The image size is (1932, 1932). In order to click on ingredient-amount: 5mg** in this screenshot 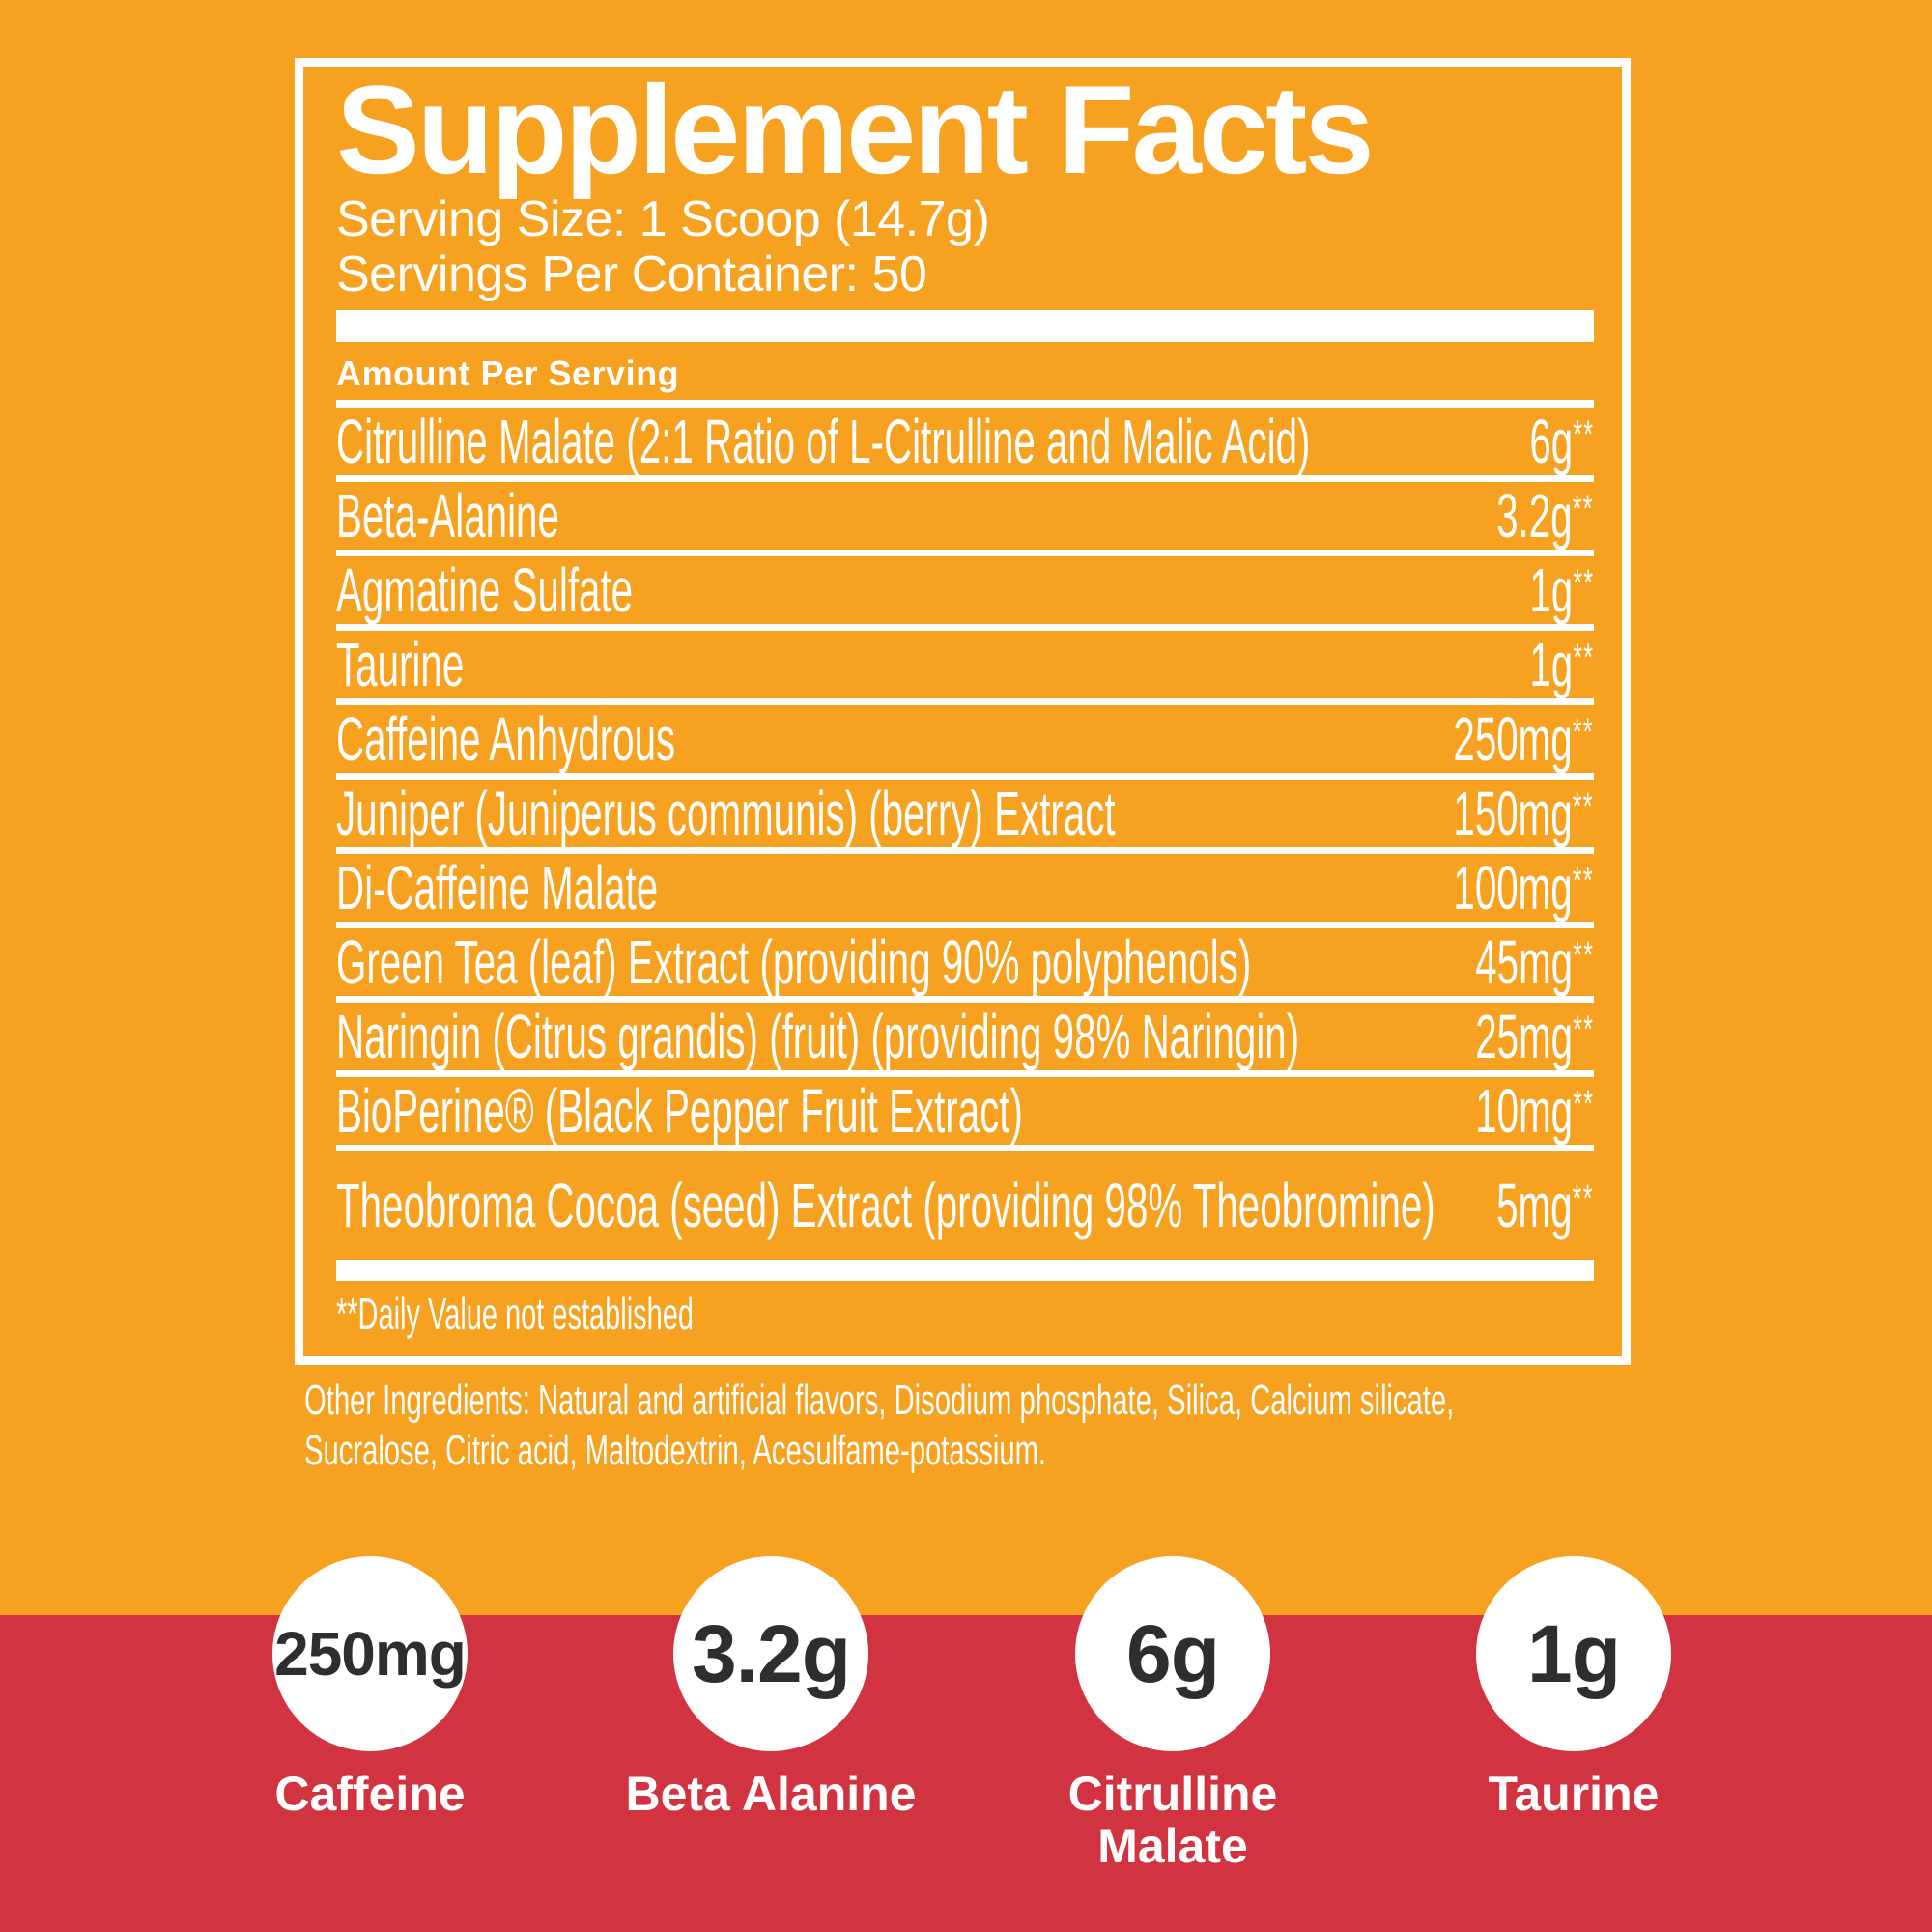, I will do `click(1545, 1205)`.